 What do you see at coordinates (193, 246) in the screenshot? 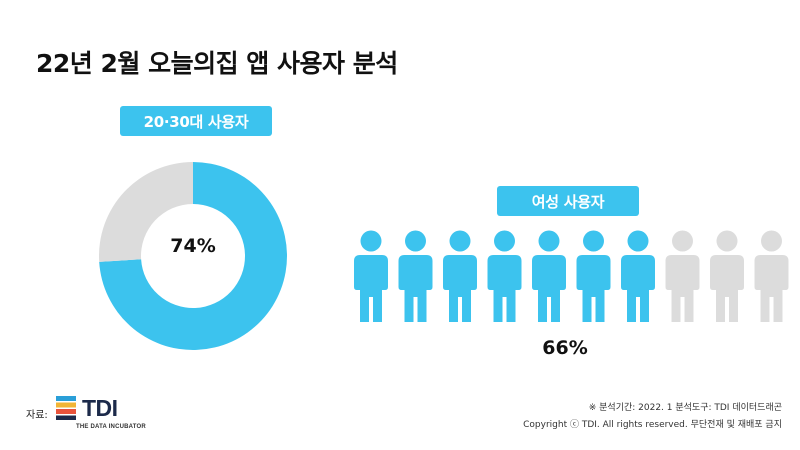
I see `donut-center-value: 74%` at bounding box center [193, 246].